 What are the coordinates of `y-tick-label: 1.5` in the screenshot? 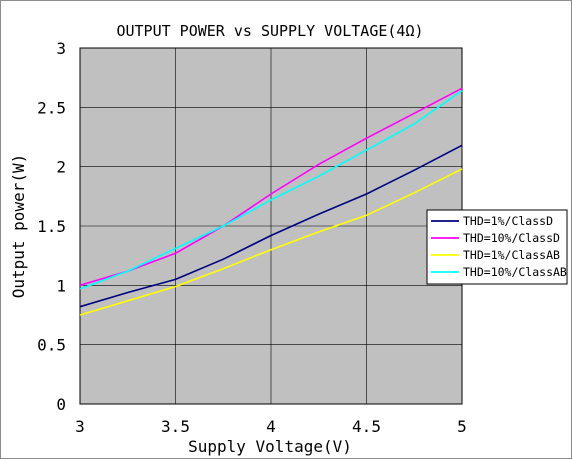 It's located at (51, 226).